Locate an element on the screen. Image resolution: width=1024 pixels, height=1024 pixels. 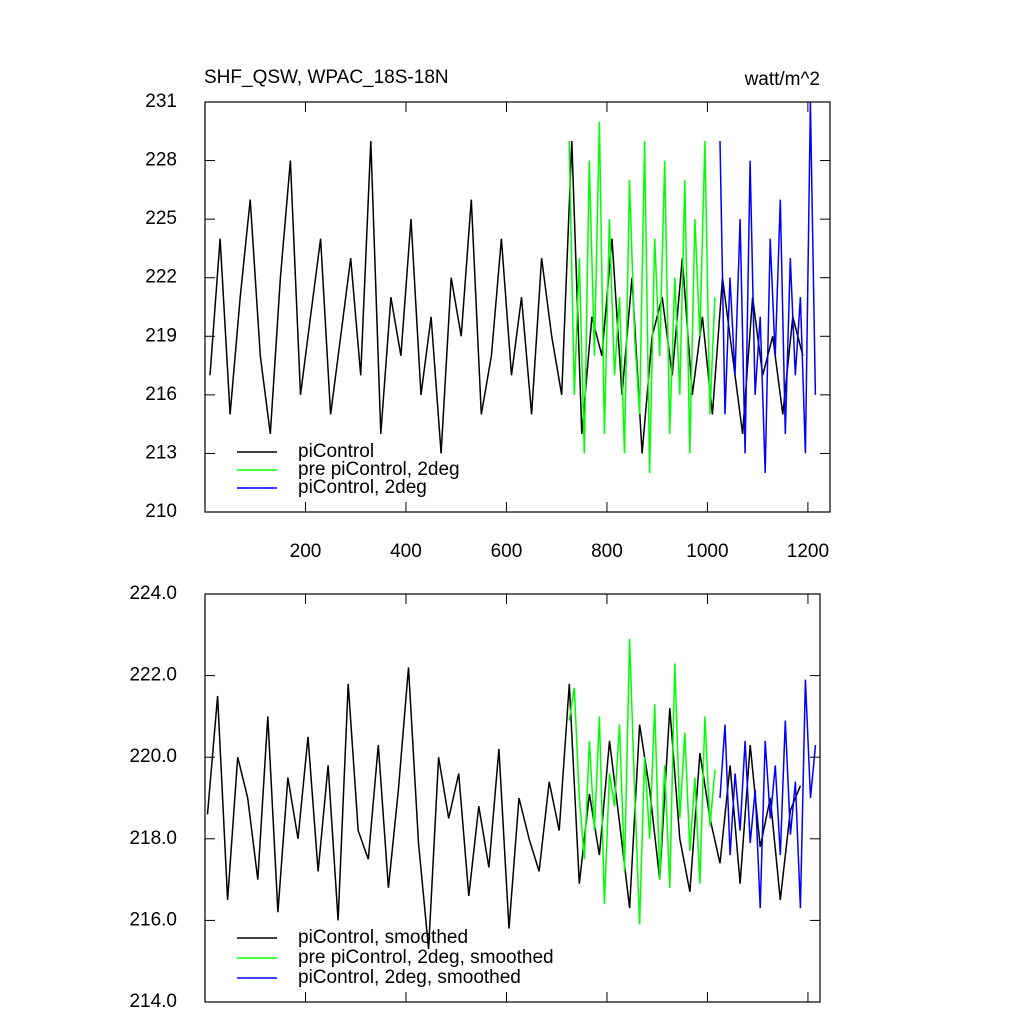
legend-label: piControl, 2deg is located at coordinates (362, 487).